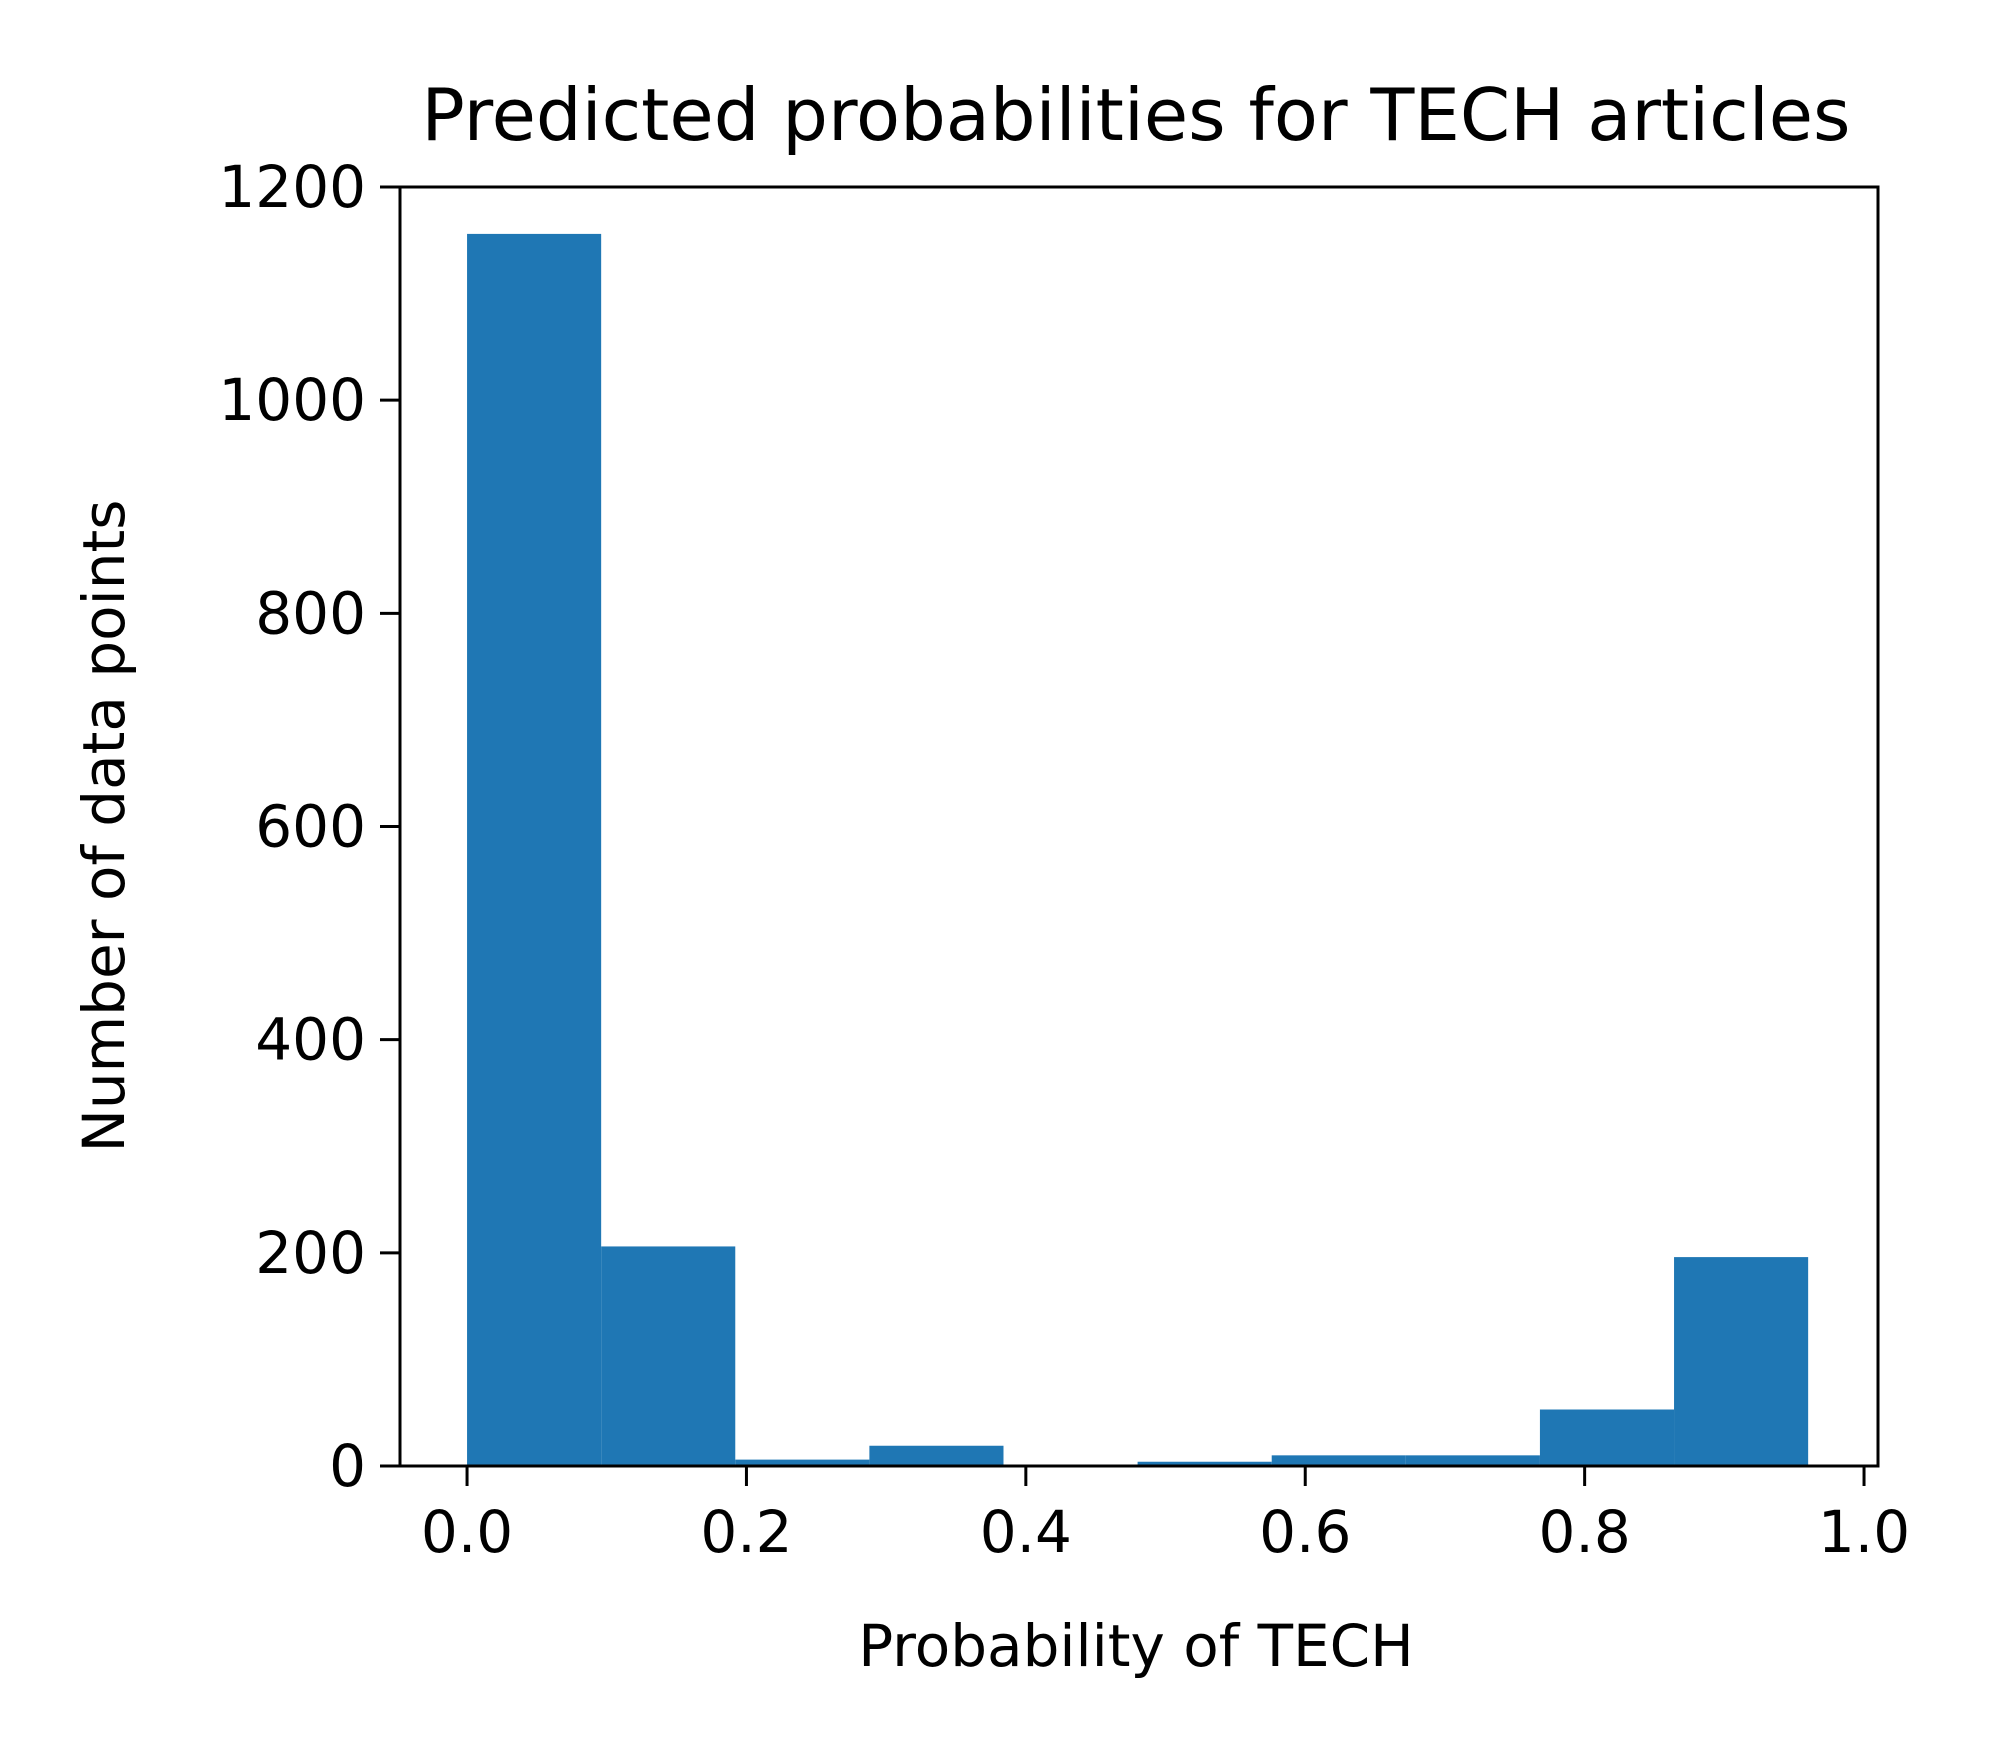 This screenshot has height=1750, width=2000. I want to click on x-tick-label-2: 0.4, so click(1026, 1532).